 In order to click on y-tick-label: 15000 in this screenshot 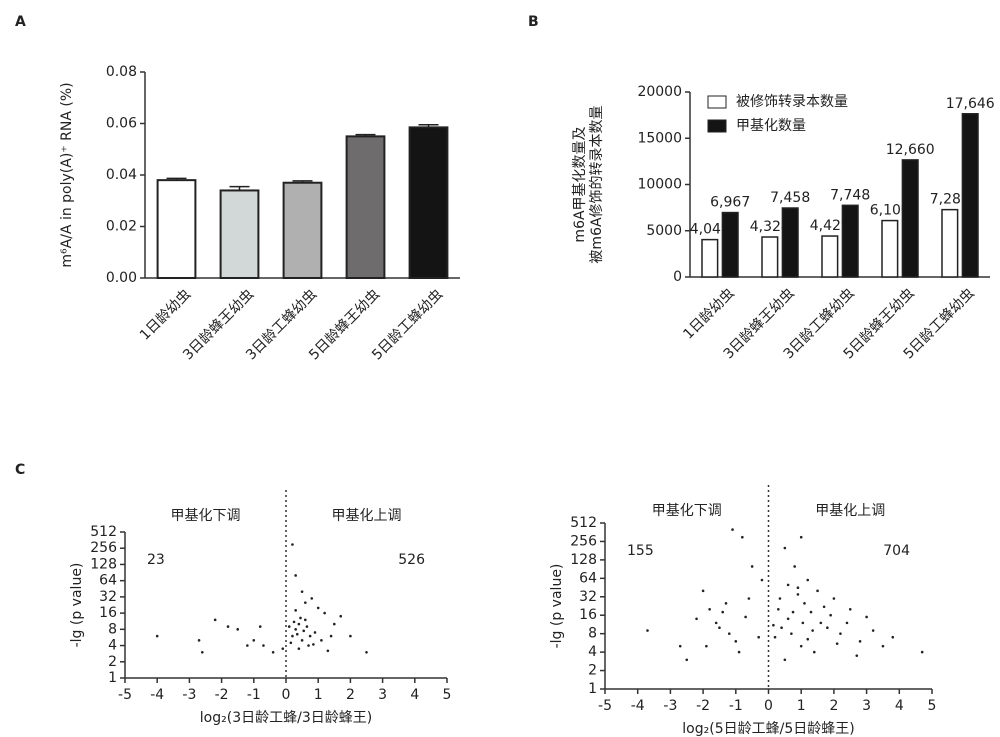, I will do `click(659, 138)`.